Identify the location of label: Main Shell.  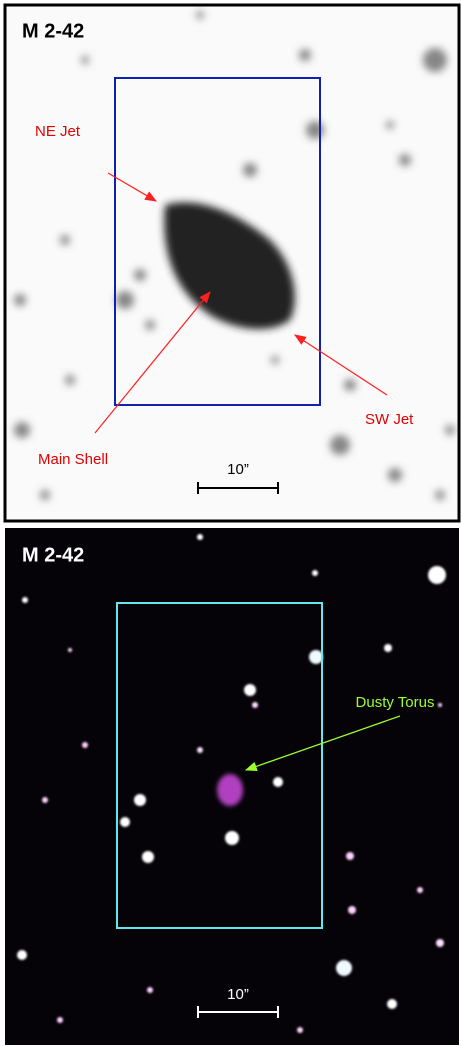
(73, 459).